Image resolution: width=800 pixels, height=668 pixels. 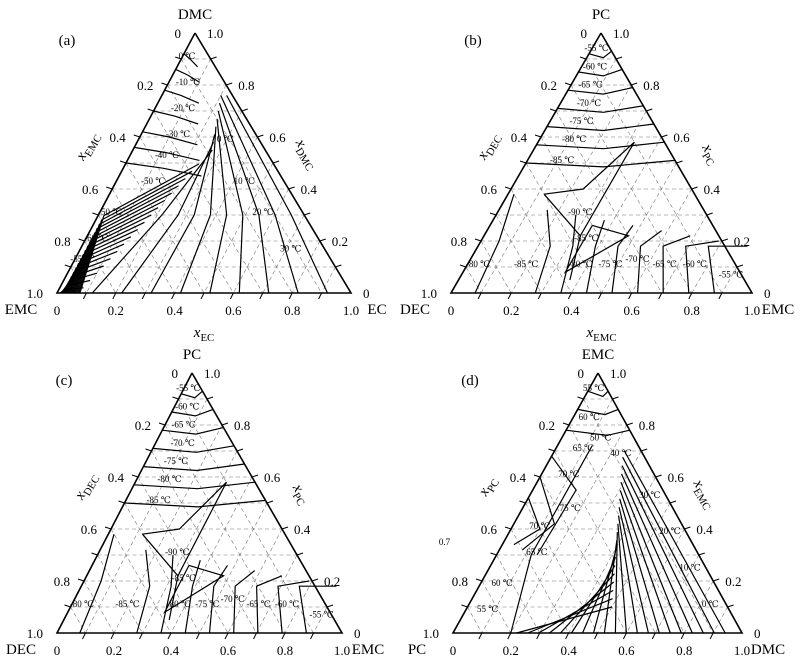 What do you see at coordinates (511, 310) in the screenshot?
I see `bottom-tick-label: 0.2` at bounding box center [511, 310].